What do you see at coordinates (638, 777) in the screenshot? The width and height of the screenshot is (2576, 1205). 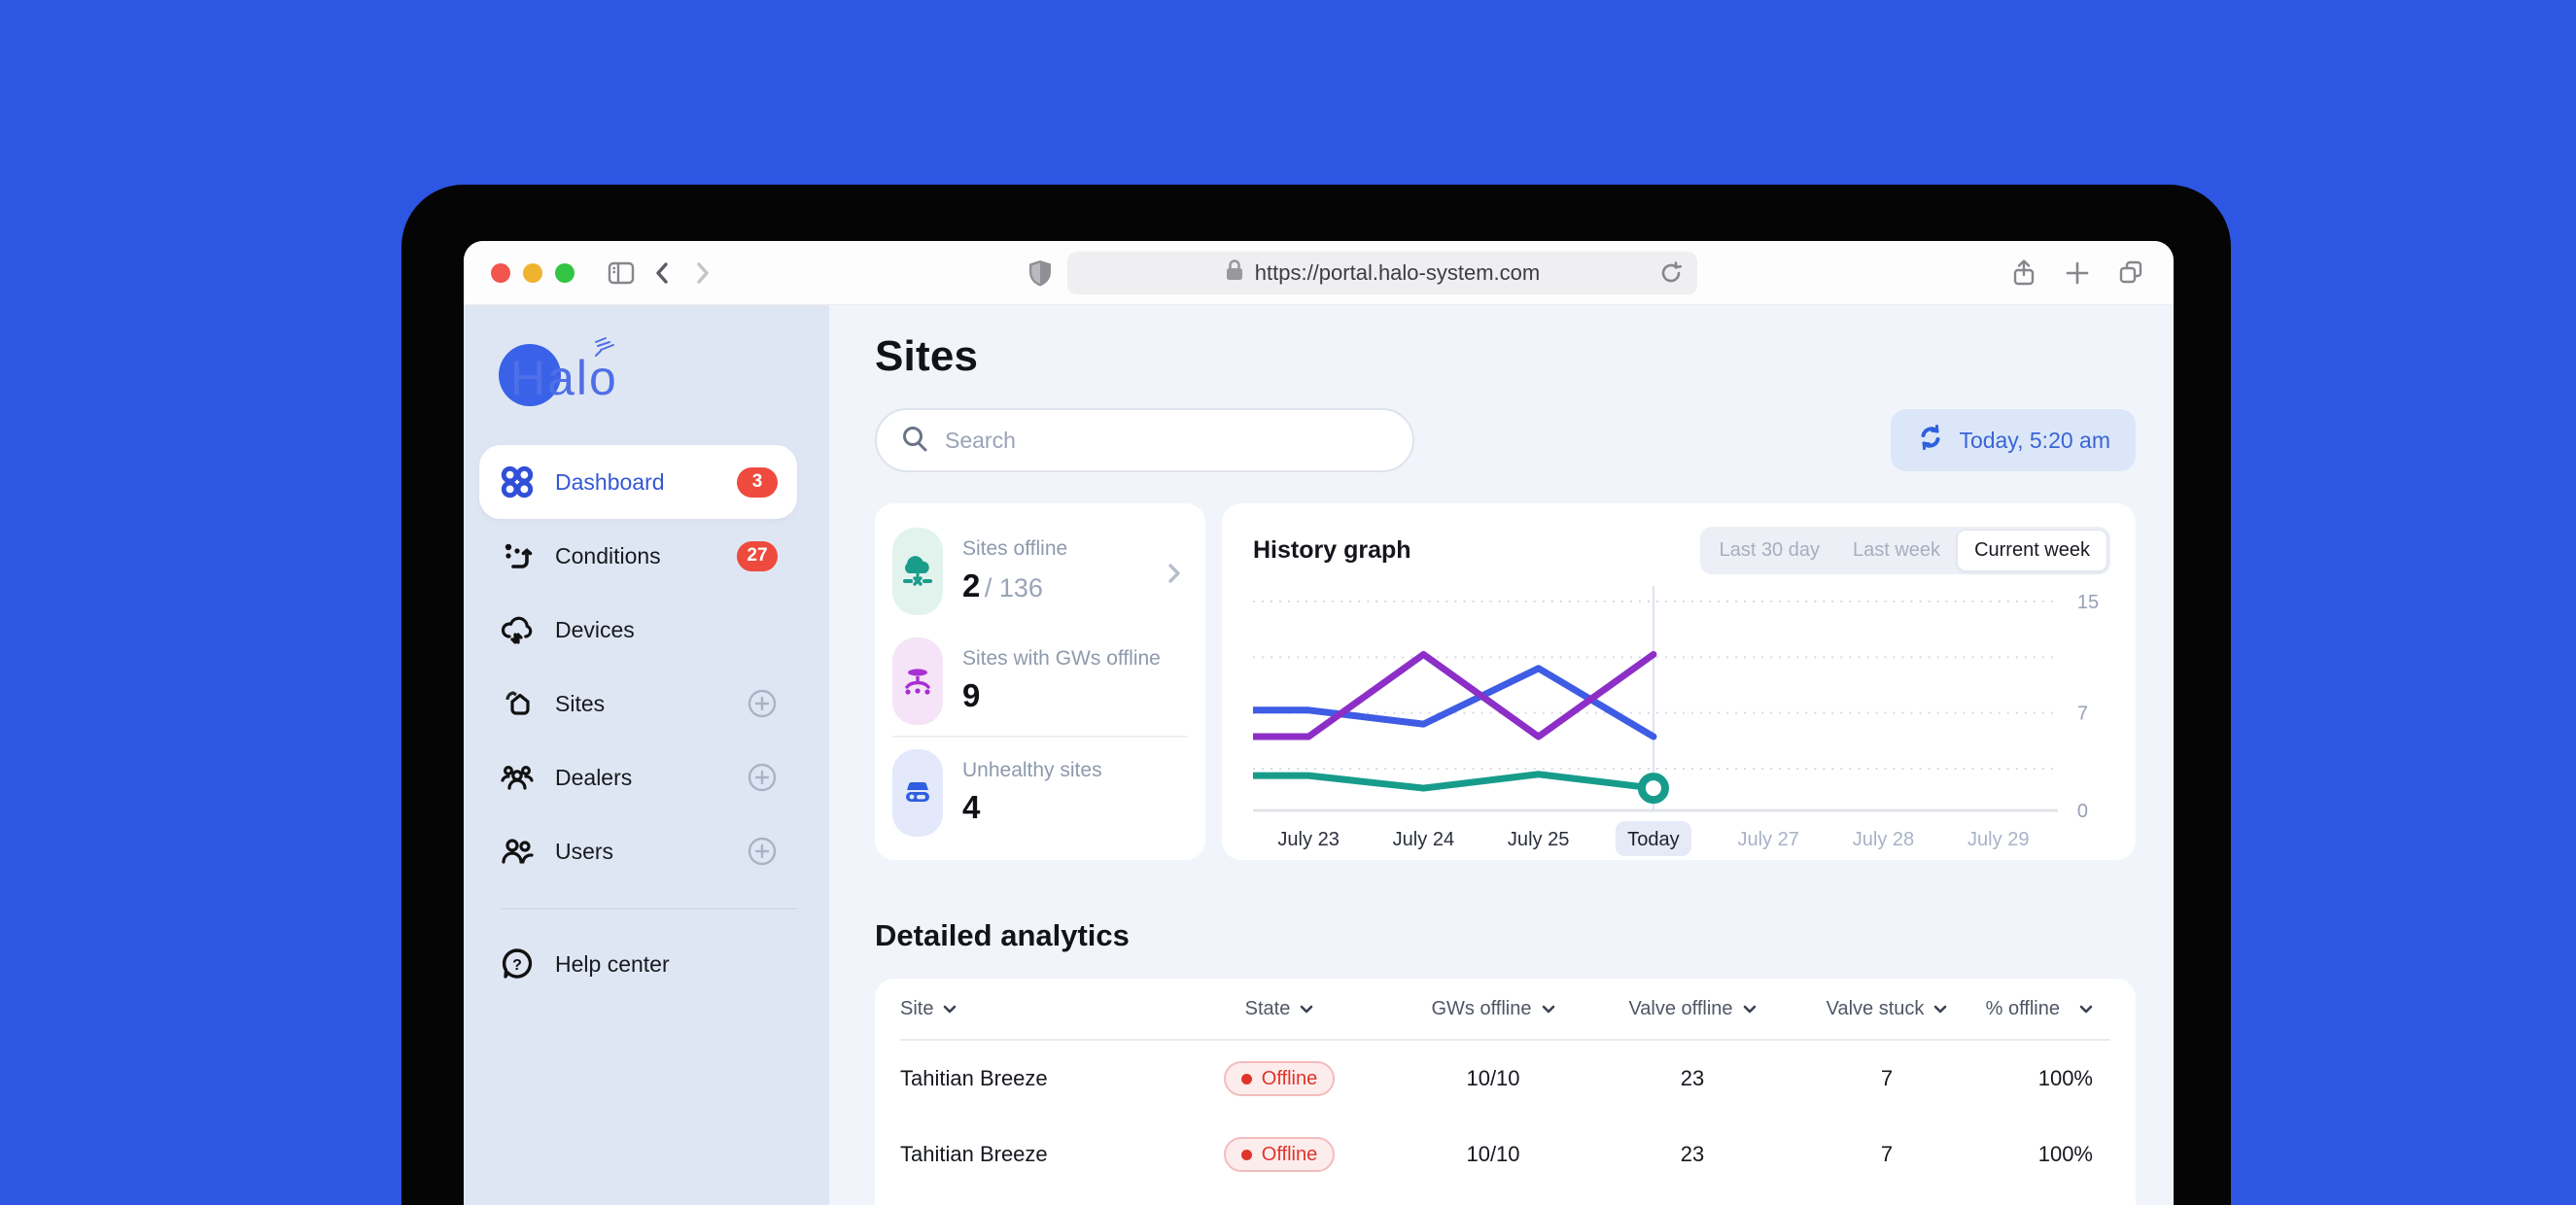 I see `sidebar-item-dealers: Dealers` at bounding box center [638, 777].